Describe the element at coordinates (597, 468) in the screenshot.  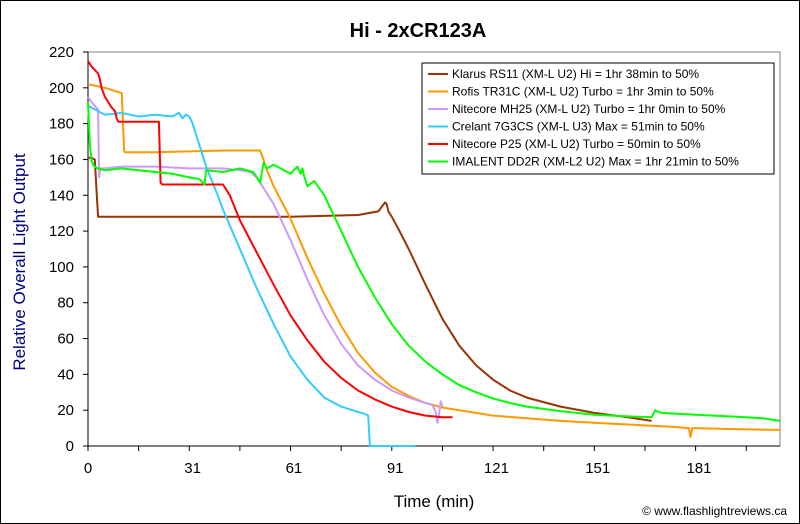
I see `x-tick-label: 151` at that location.